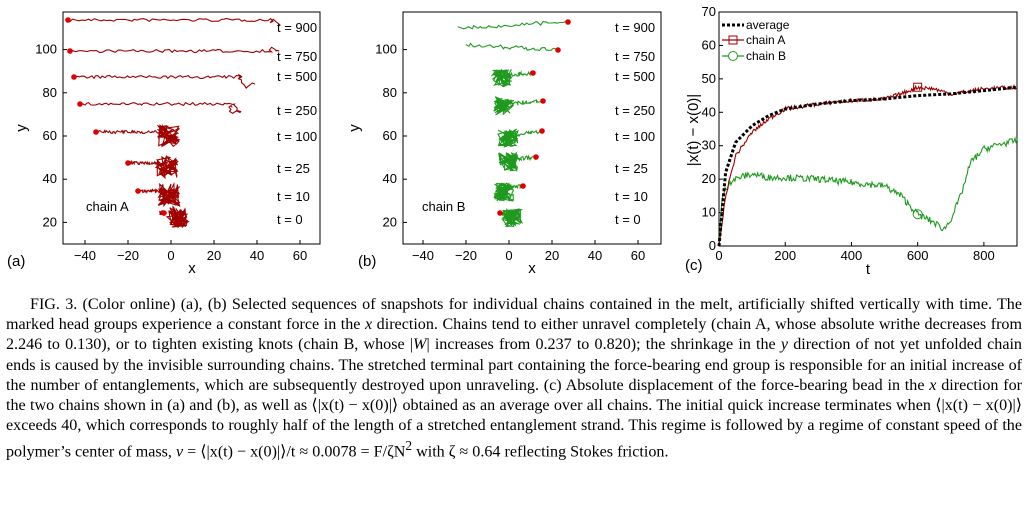 This screenshot has height=505, width=1032. I want to click on panel-a-chain-label: chain A, so click(107, 206).